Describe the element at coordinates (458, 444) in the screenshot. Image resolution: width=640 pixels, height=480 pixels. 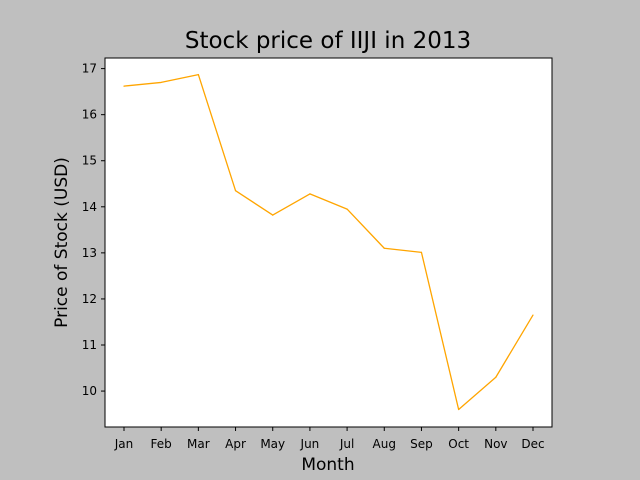
I see `x-tick-label: Oct` at that location.